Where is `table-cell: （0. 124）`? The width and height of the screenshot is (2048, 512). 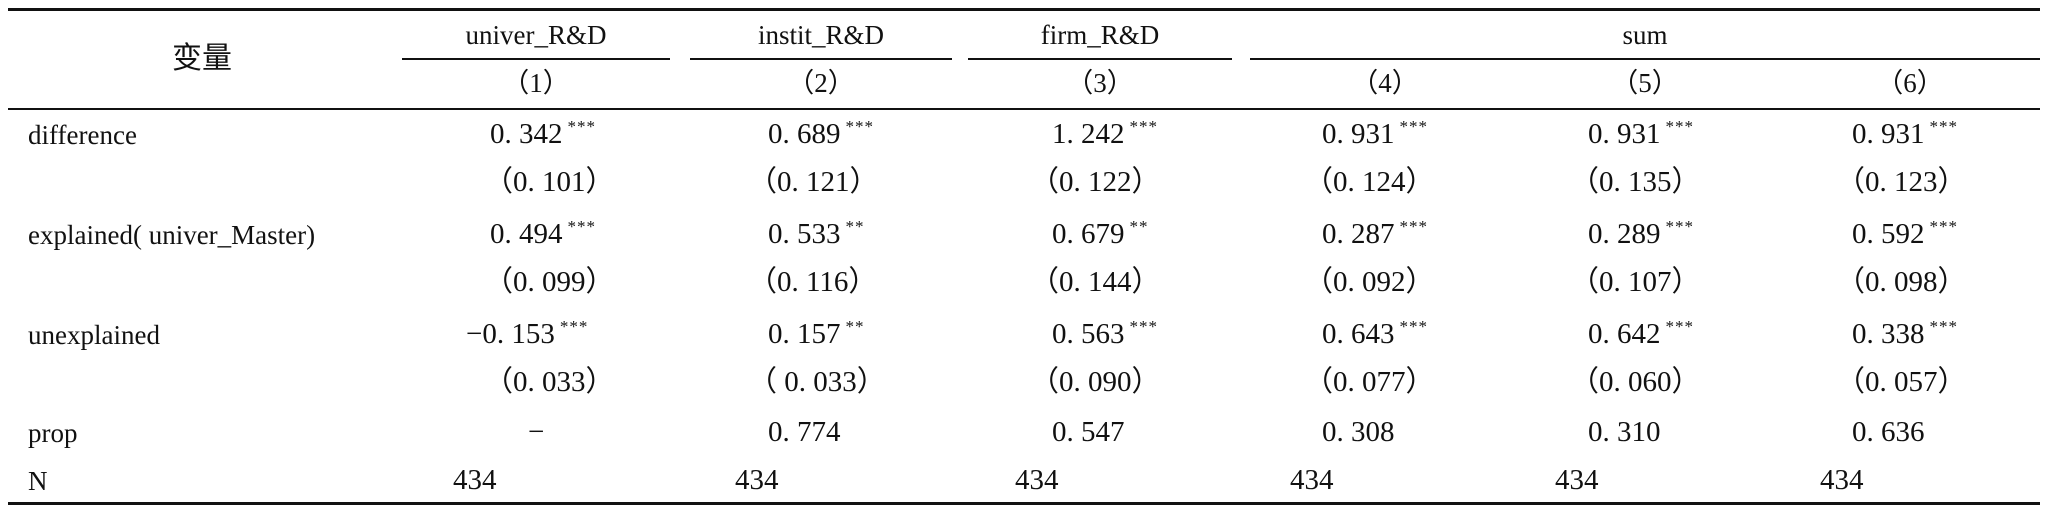 table-cell: （0. 124） is located at coordinates (1372, 182).